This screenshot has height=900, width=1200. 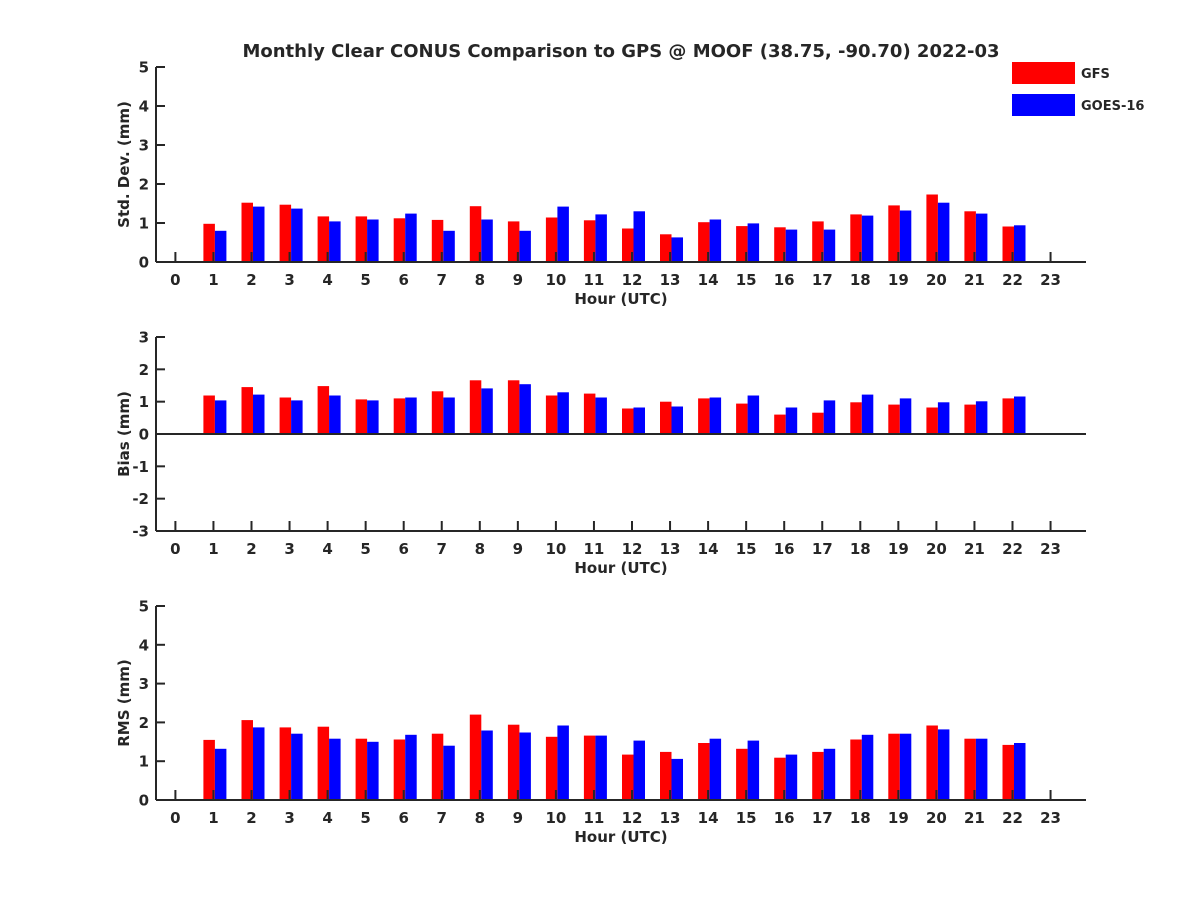 I want to click on y-tick-label: 4, so click(x=144, y=107).